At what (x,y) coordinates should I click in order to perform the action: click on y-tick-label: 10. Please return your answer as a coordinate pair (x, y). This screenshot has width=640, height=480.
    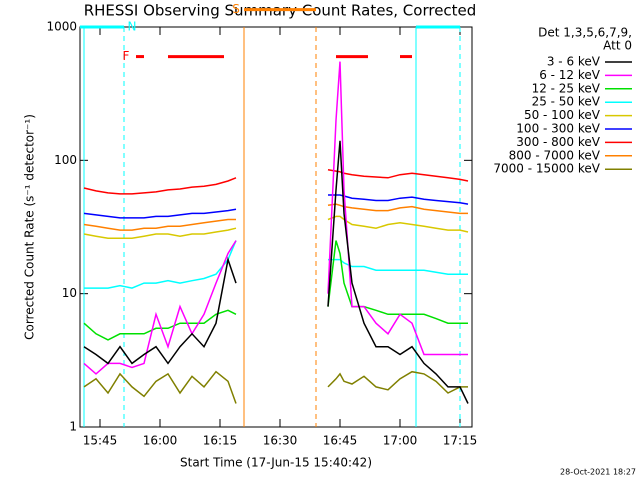
    Looking at the image, I should click on (69, 293).